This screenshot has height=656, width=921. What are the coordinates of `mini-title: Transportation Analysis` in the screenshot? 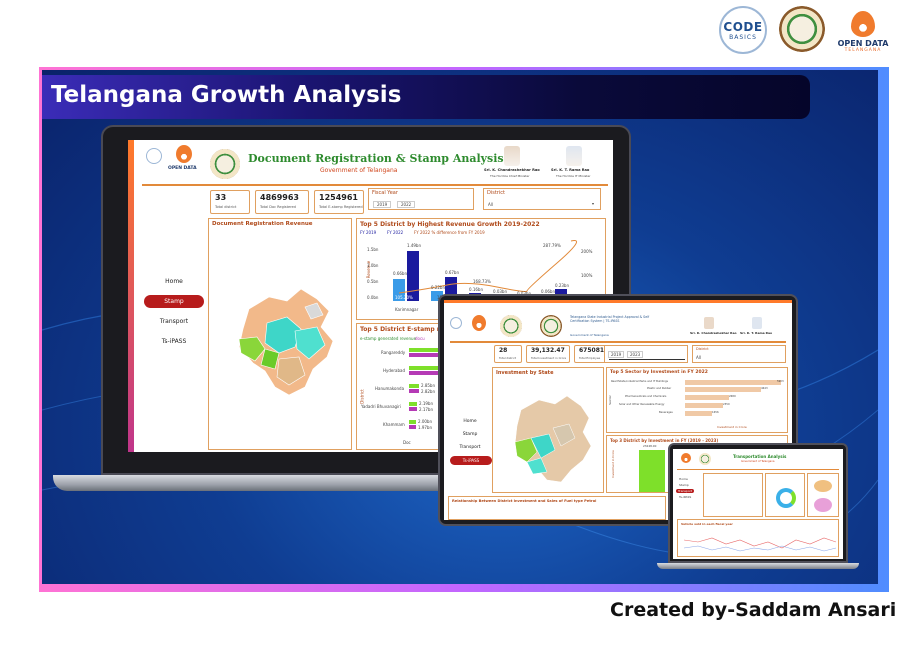 It's located at (760, 456).